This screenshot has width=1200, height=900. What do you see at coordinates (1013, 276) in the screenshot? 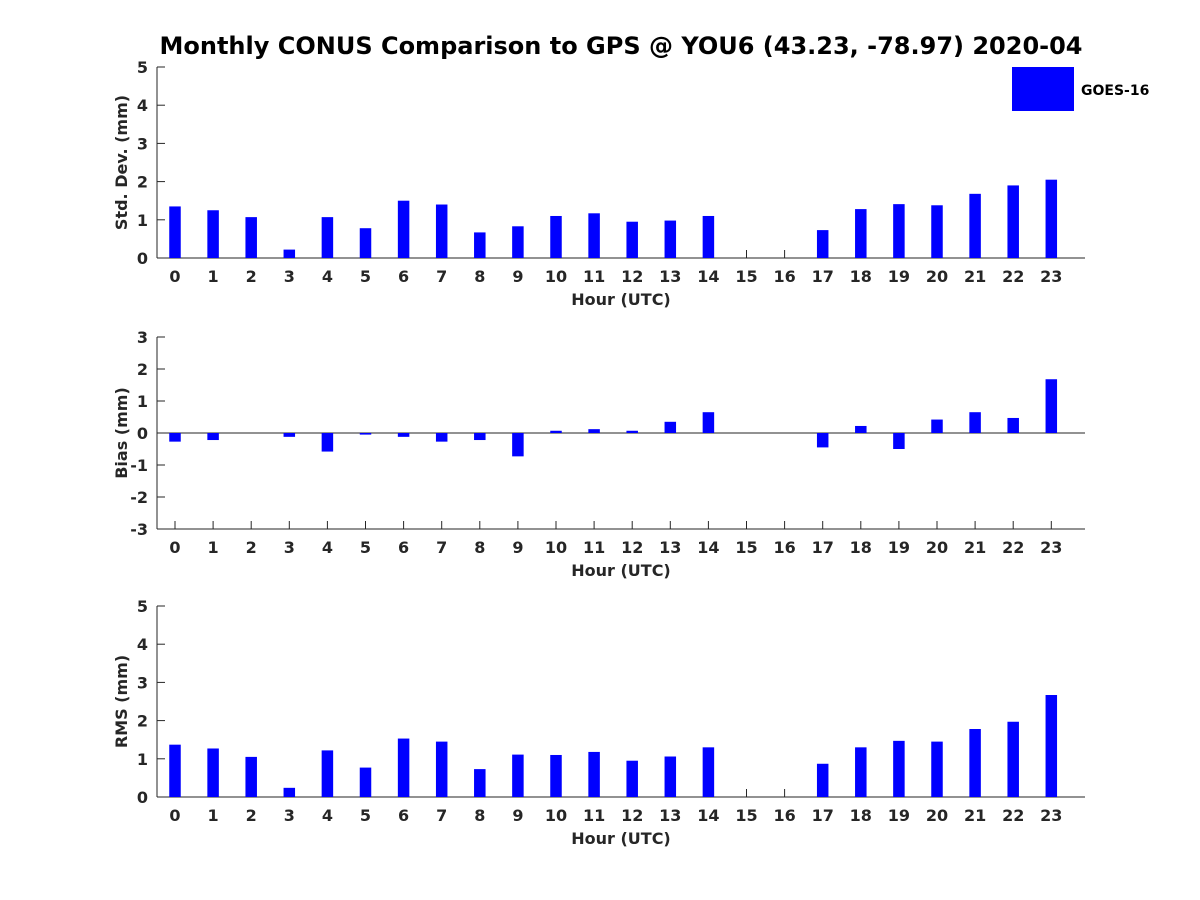
I see `std-dev-x-tick-label: 22` at bounding box center [1013, 276].